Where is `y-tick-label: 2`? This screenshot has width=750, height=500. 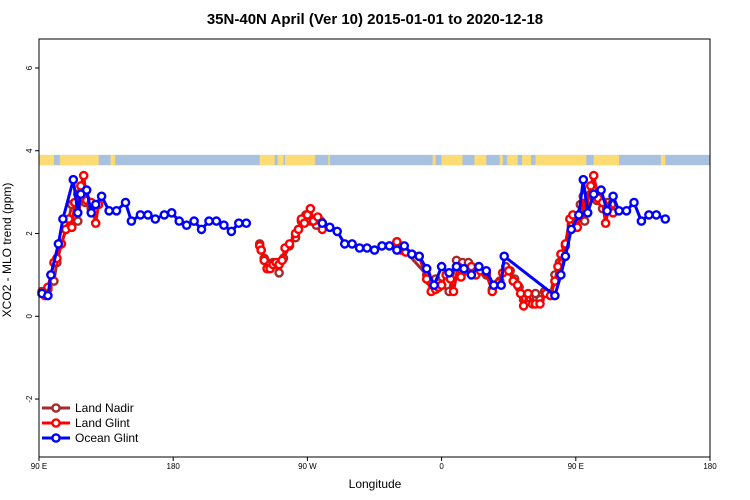 y-tick-label: 2 is located at coordinates (29, 233).